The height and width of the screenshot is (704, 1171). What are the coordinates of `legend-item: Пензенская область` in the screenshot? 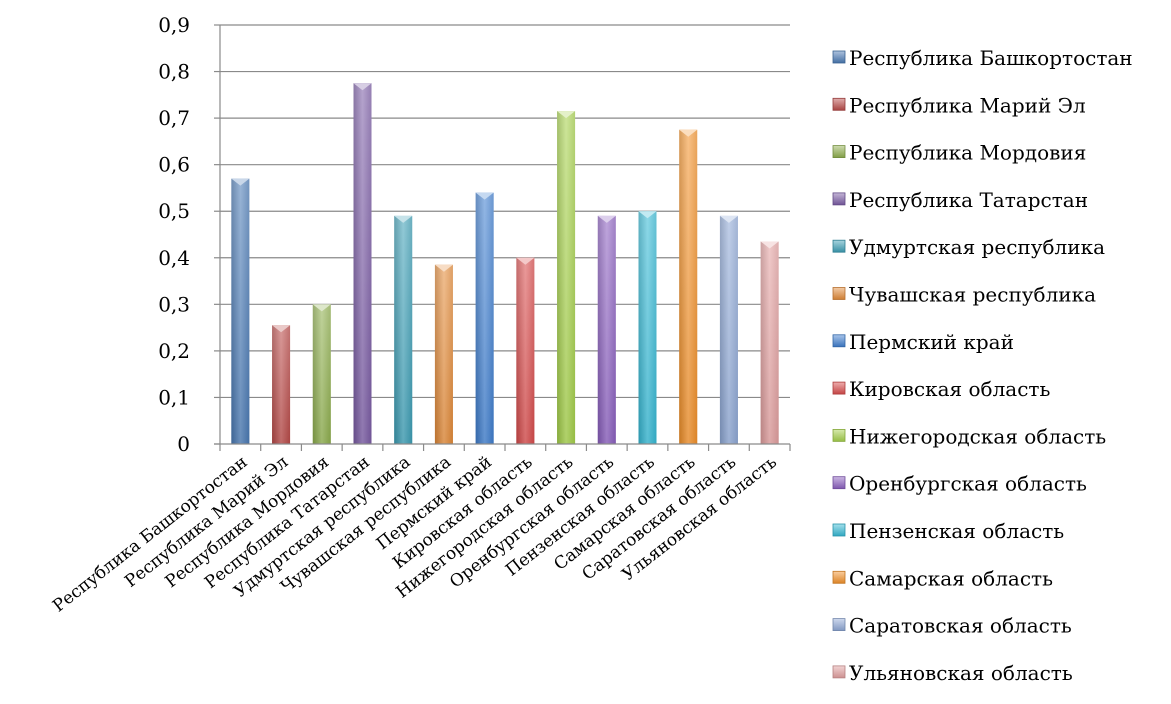 It's located at (948, 531).